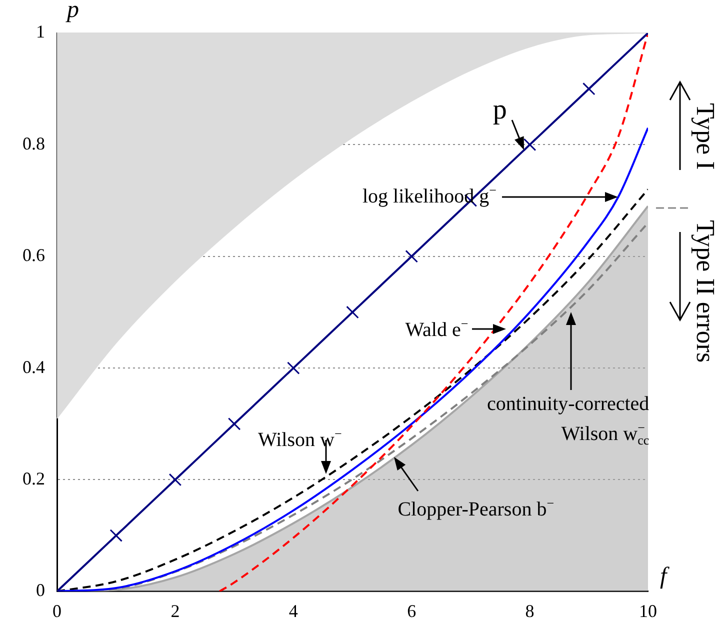 The width and height of the screenshot is (720, 633). What do you see at coordinates (705, 291) in the screenshot?
I see `text: Type II errors` at bounding box center [705, 291].